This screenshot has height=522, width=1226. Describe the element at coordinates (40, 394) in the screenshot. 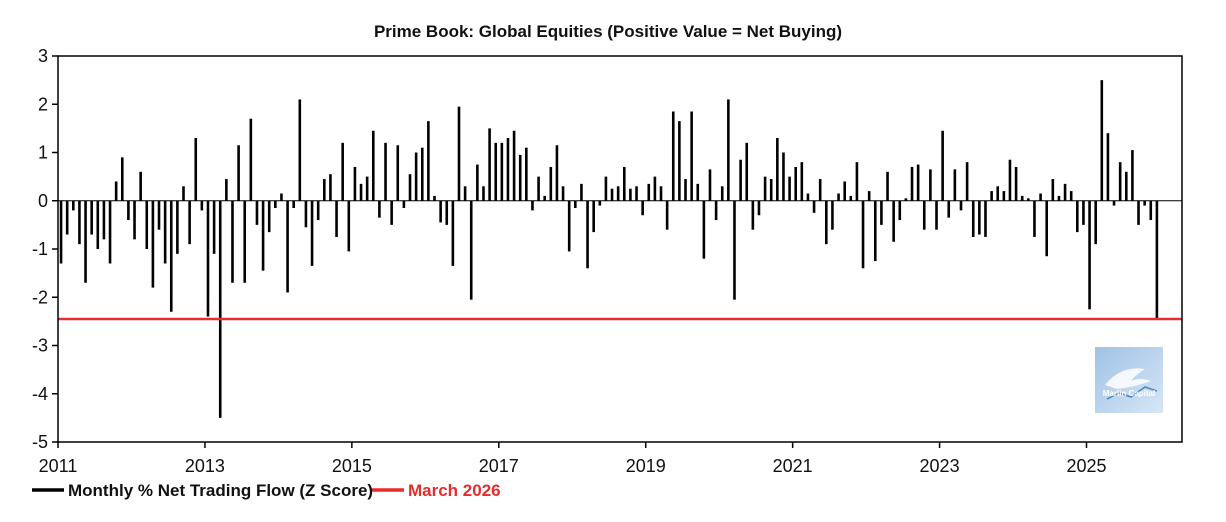

I see `y-tick-label: -4` at that location.